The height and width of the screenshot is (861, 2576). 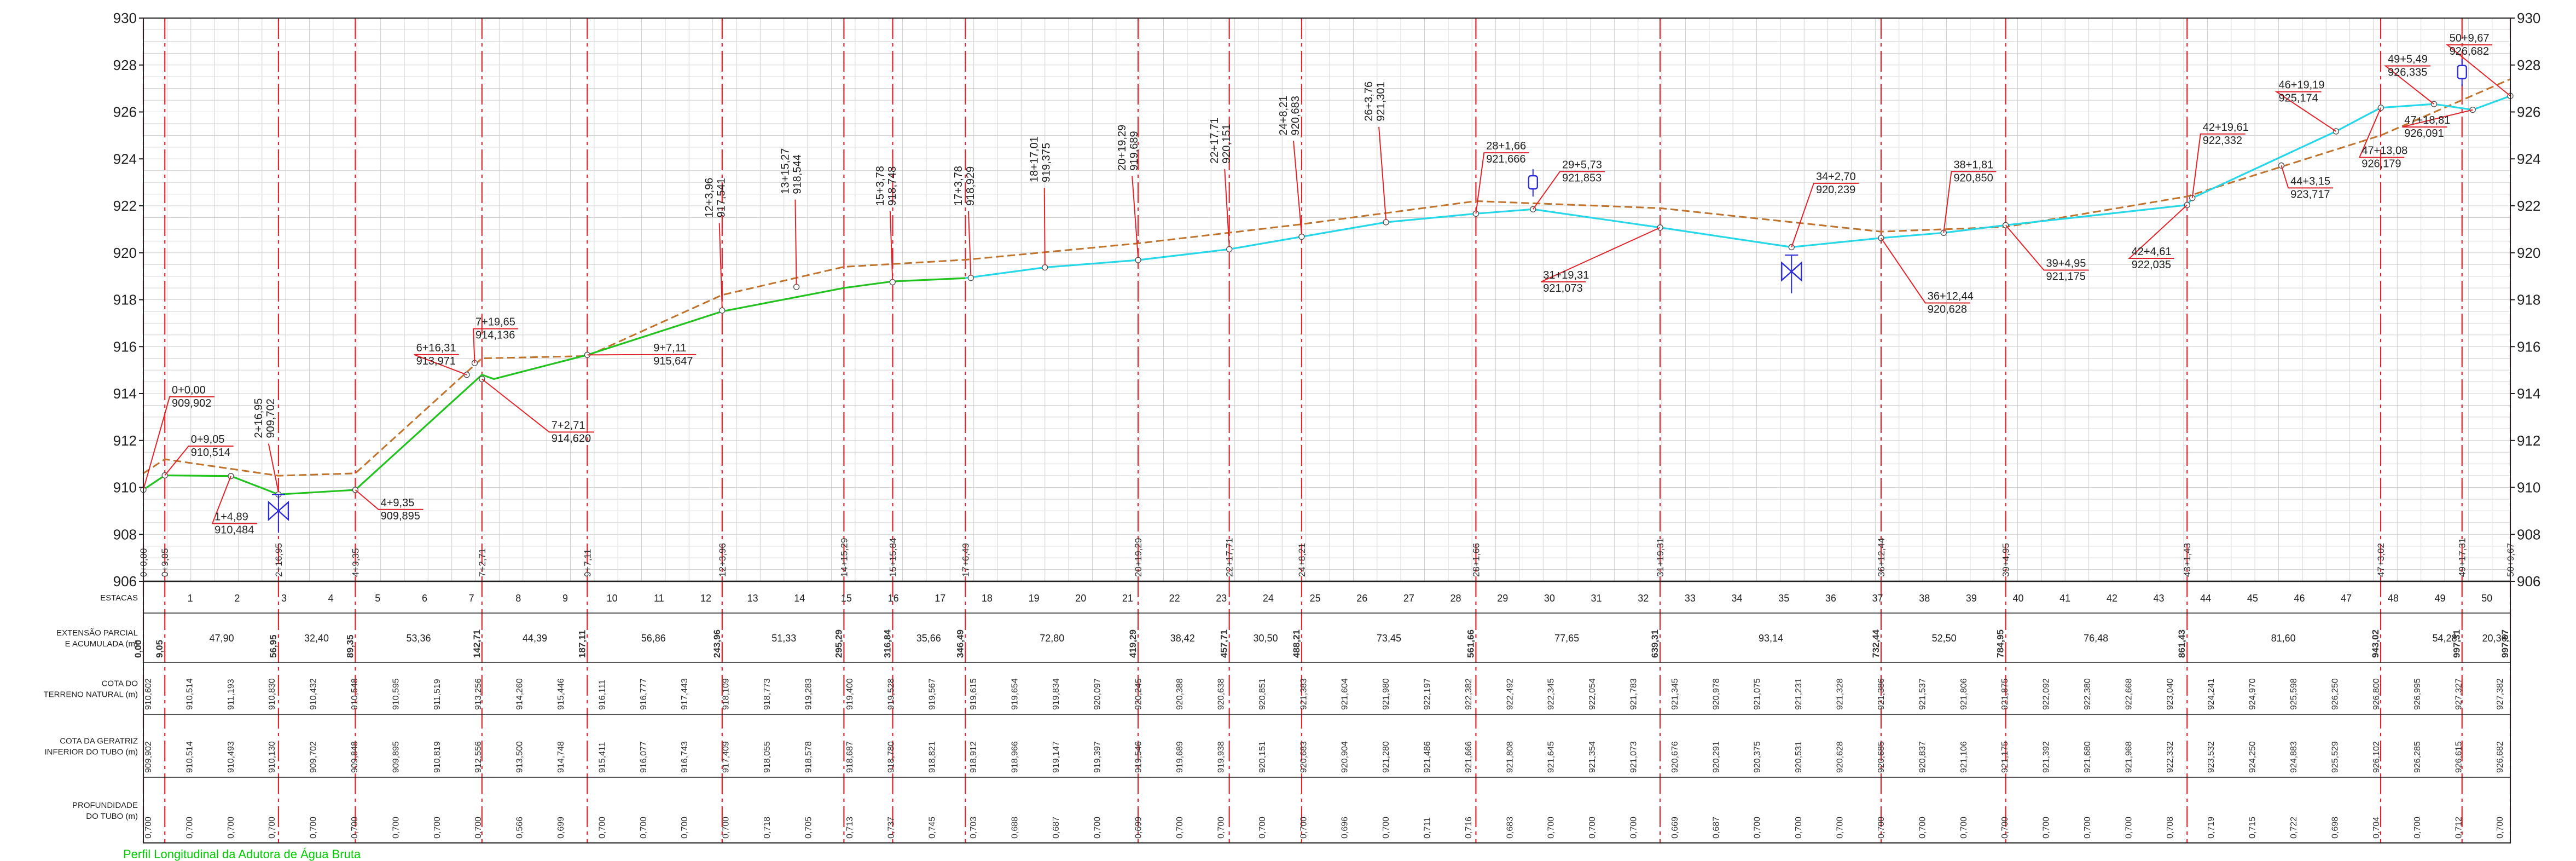 I want to click on station-number: 3, so click(x=284, y=598).